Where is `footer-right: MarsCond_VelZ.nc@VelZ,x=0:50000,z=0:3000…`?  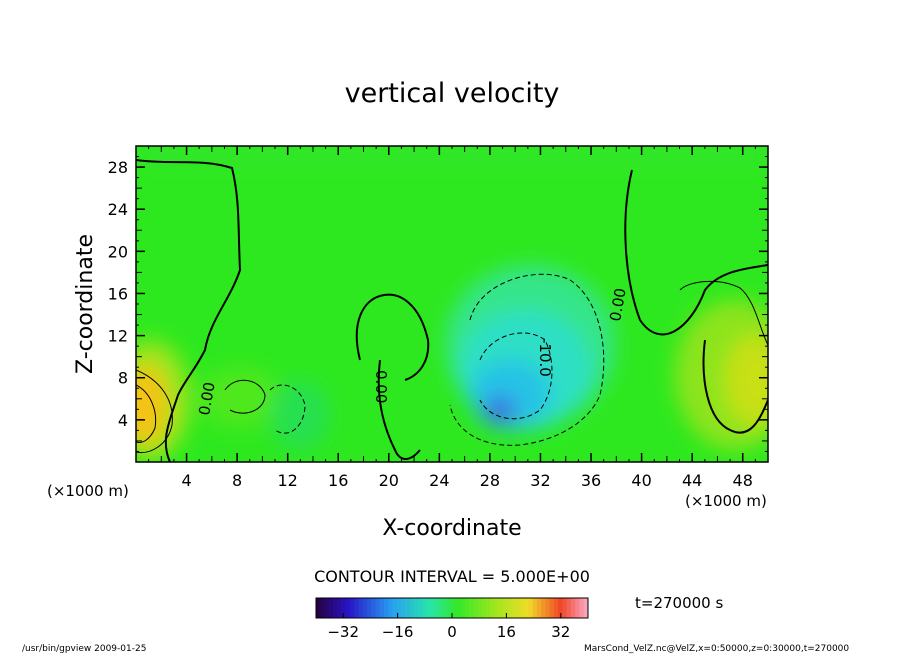 footer-right: MarsCond_VelZ.nc@VelZ,x=0:50000,z=0:3000… is located at coordinates (716, 649).